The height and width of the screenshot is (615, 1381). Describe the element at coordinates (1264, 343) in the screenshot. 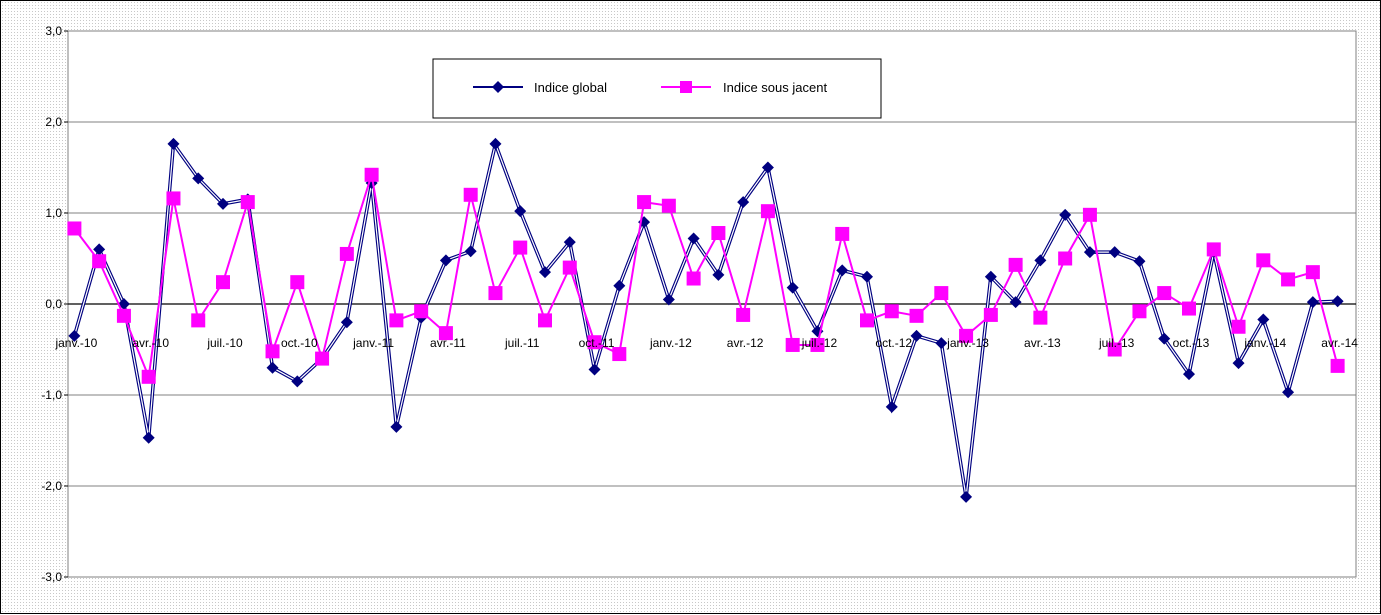

I see `x-tick-label: janv.-14` at that location.